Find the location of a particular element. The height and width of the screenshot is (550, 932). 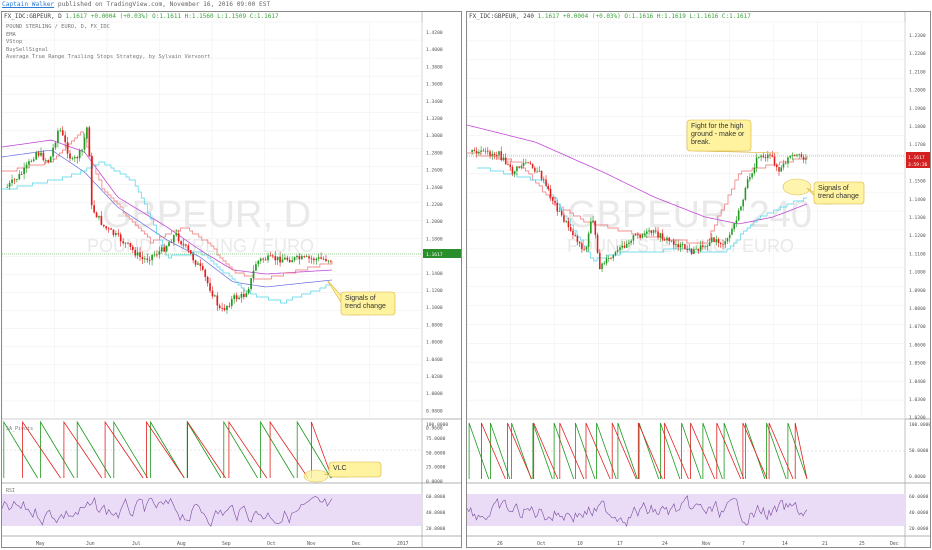

price-tick-label: 1.1800 is located at coordinates (434, 239).